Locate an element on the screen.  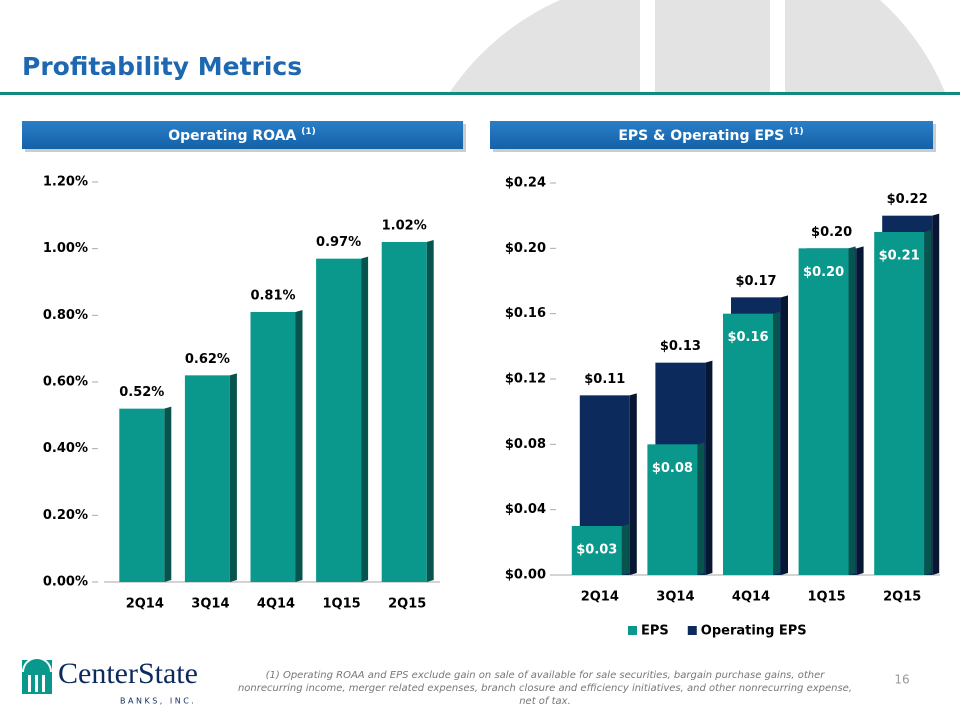
value-label: 0.81% is located at coordinates (272, 296).